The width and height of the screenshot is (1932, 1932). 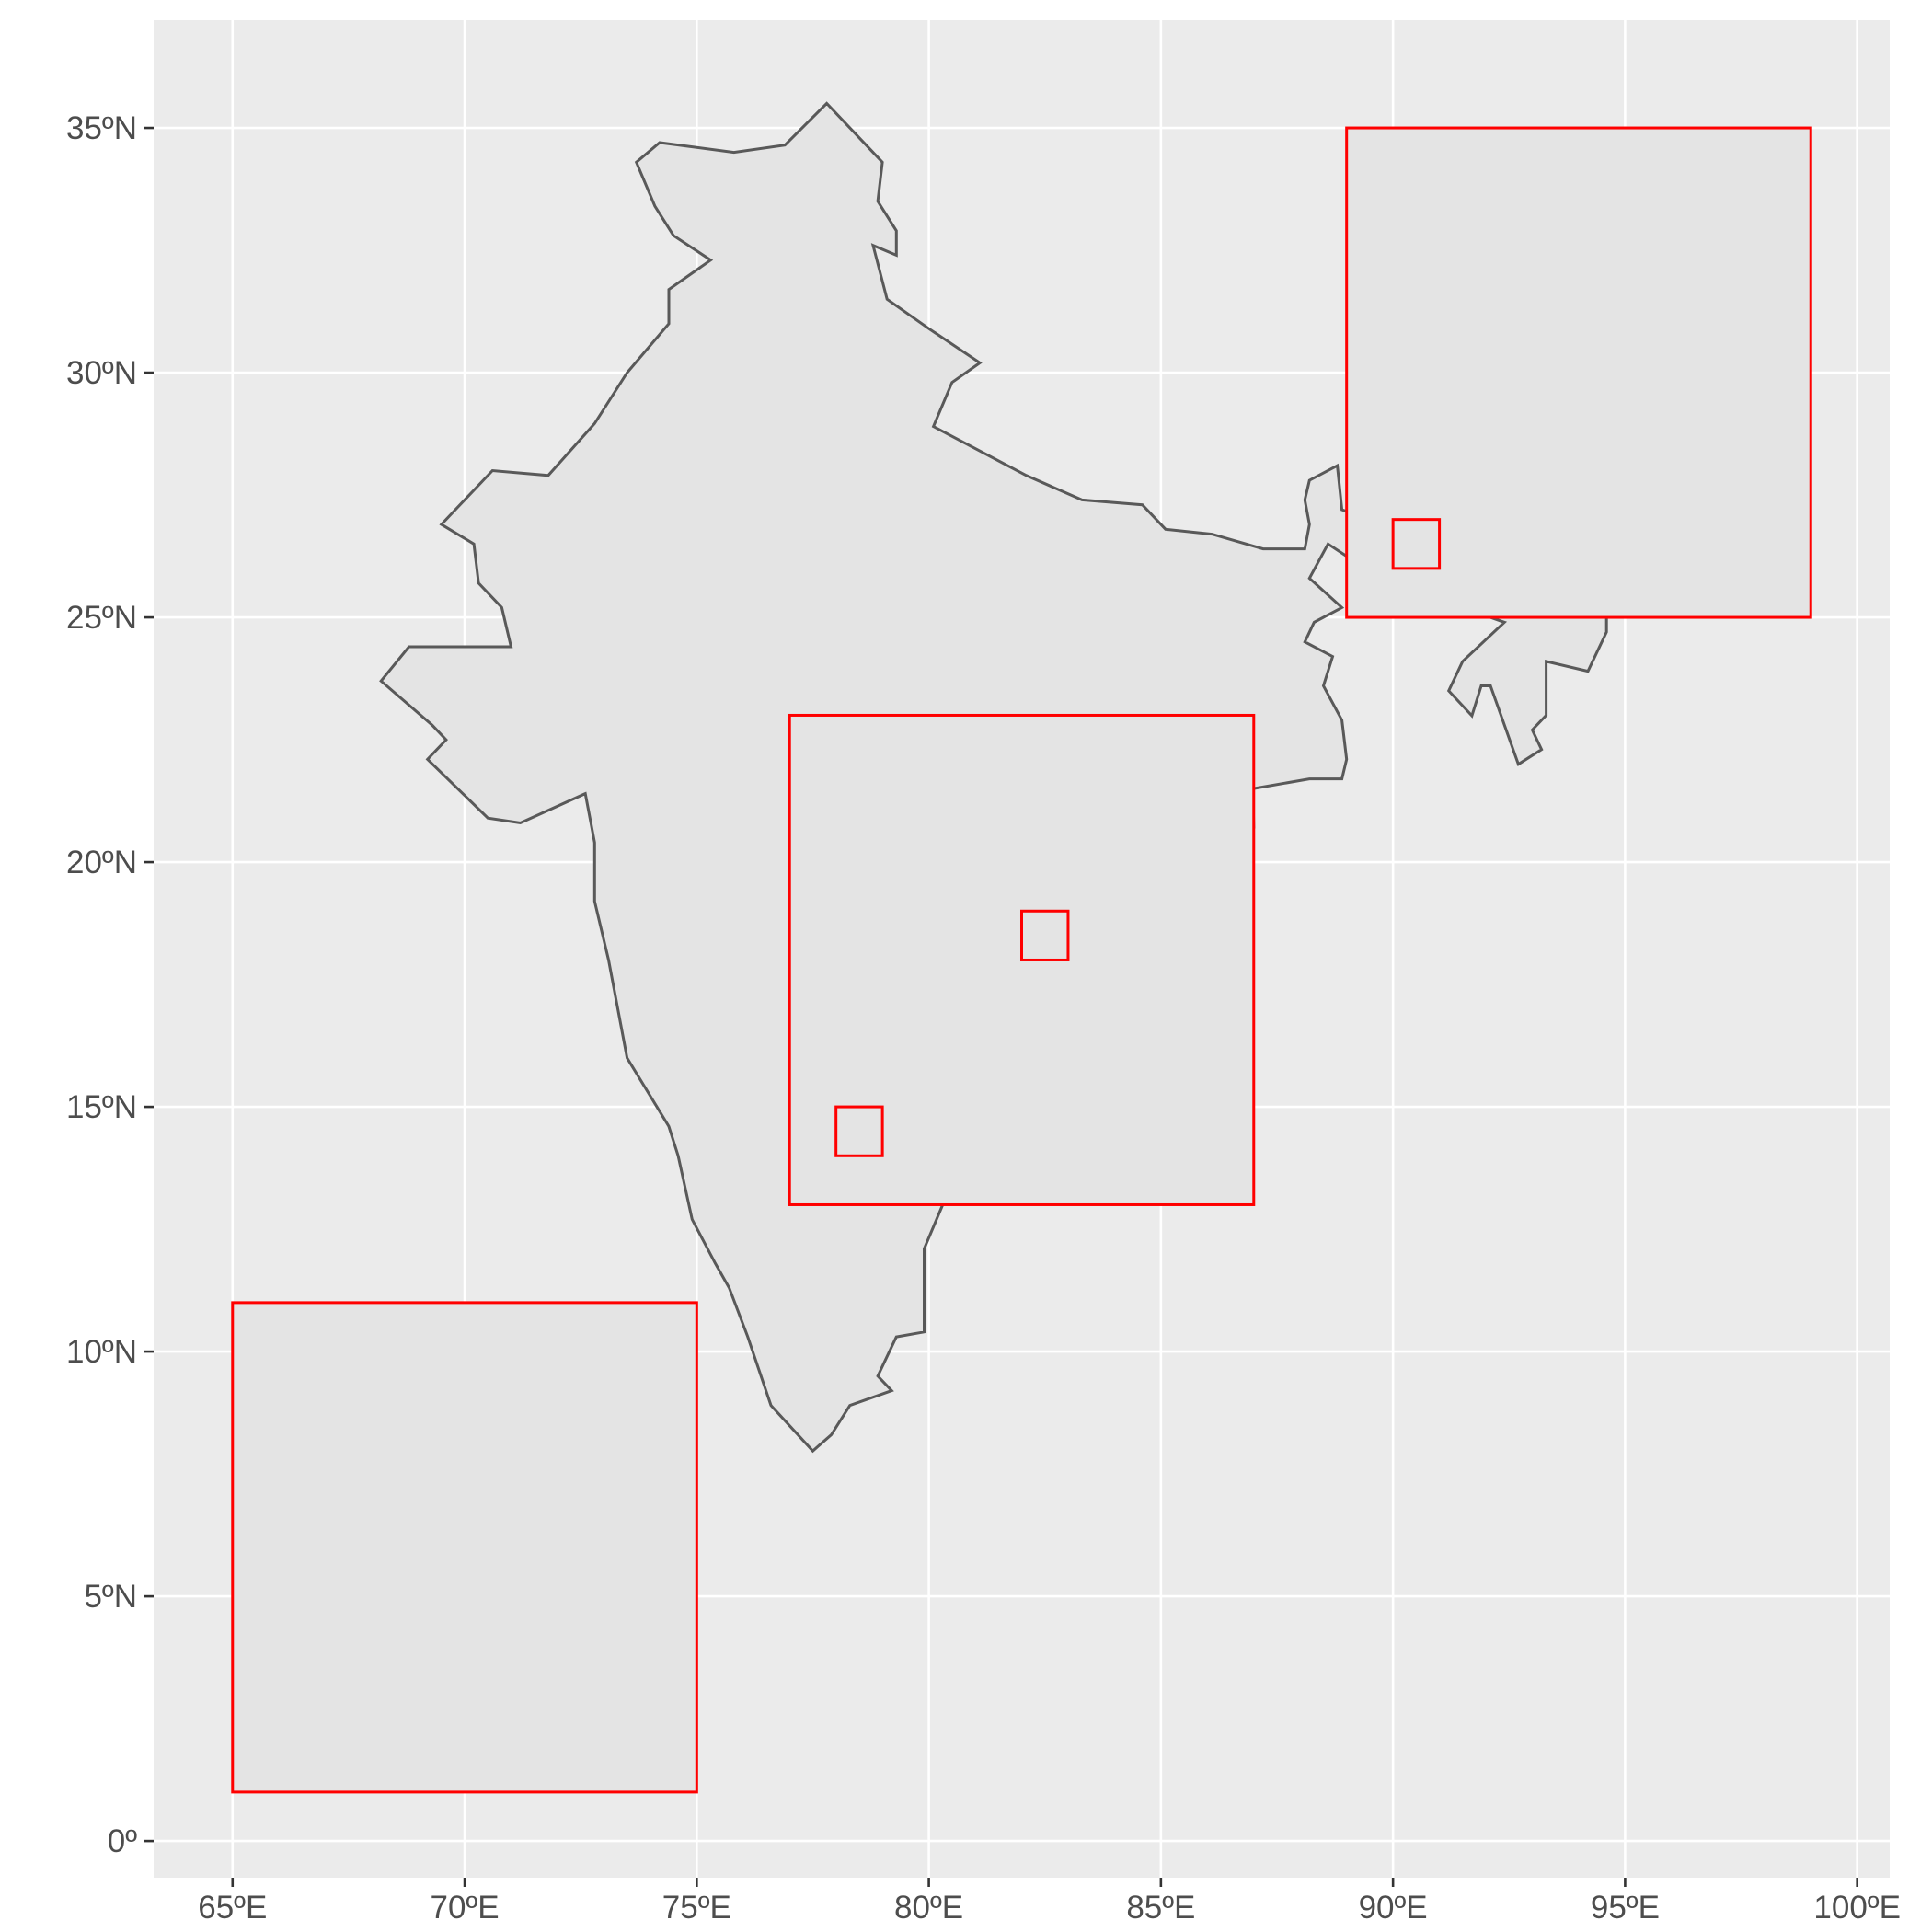 I want to click on y-tick-label: 0º, so click(x=122, y=1841).